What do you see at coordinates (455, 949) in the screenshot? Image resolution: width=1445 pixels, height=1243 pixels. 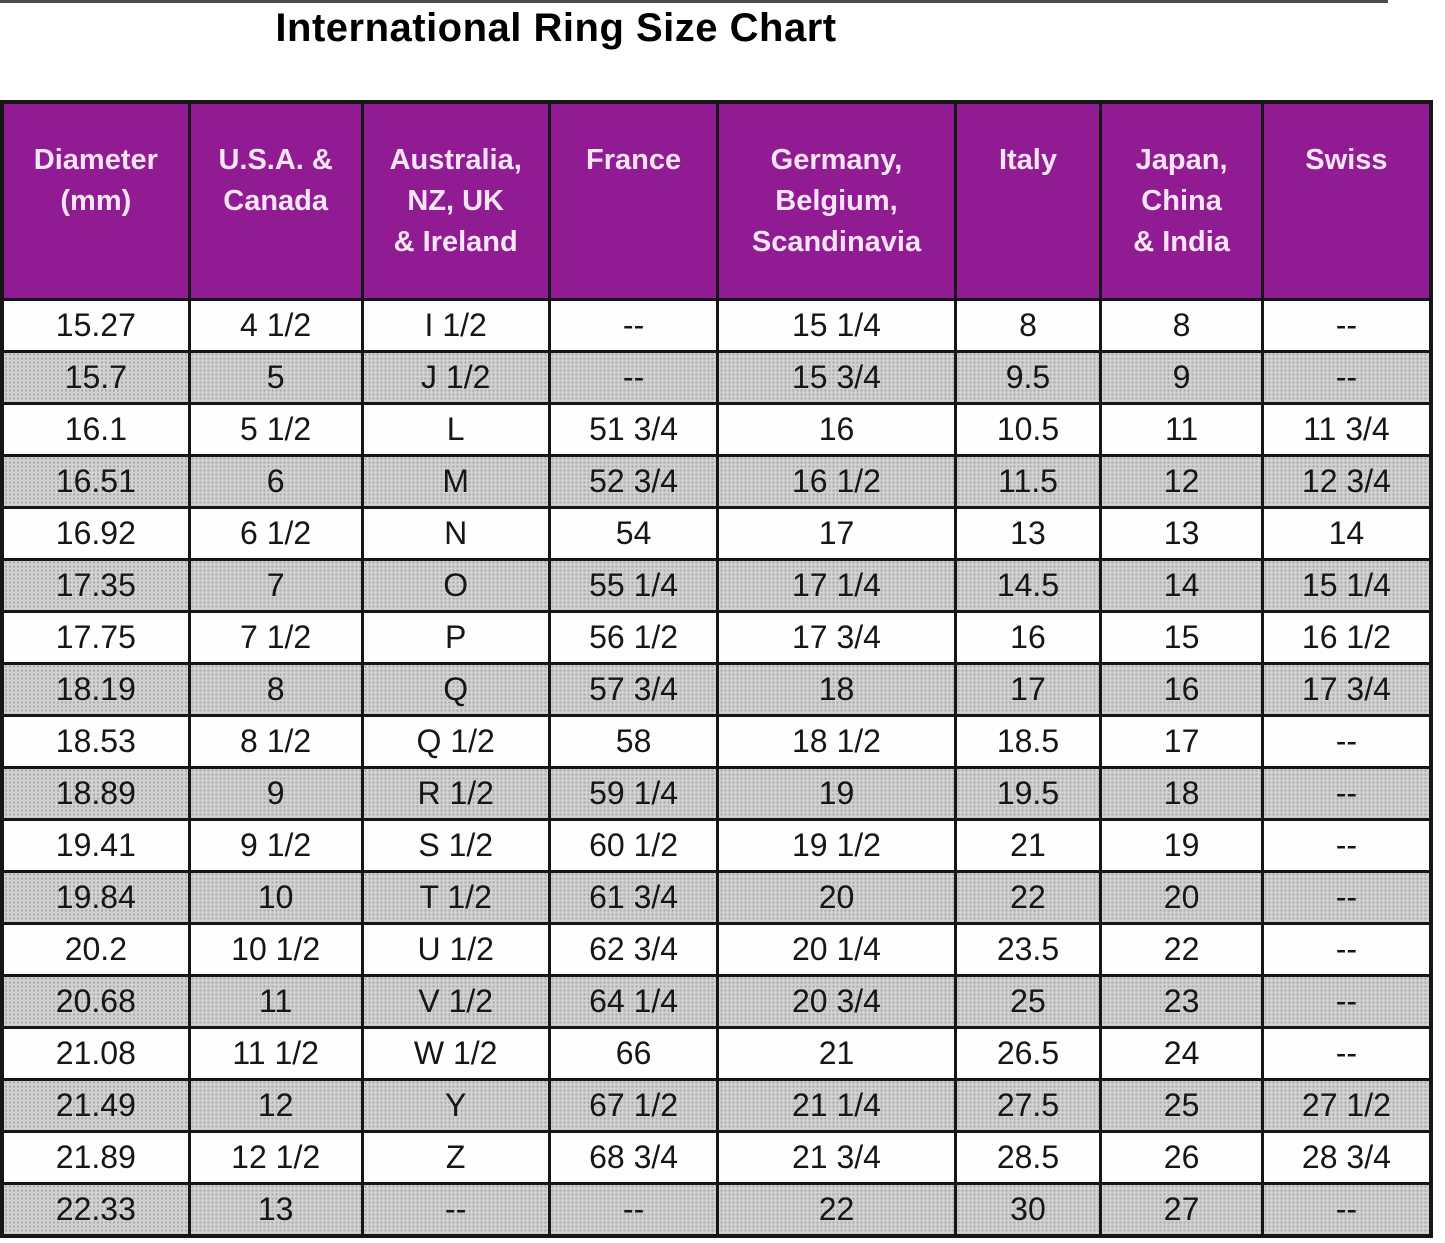 I see `table-cell-australia-nz-uk-ireland: U 1/2` at bounding box center [455, 949].